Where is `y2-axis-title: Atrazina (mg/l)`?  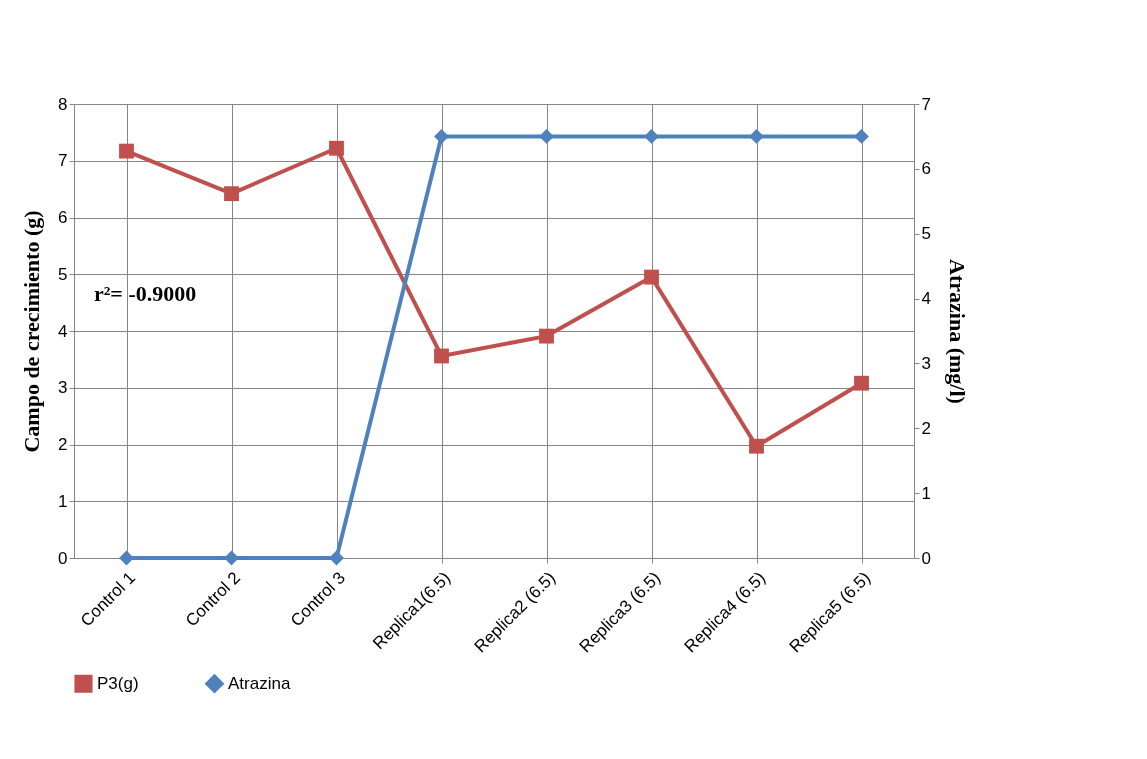 y2-axis-title: Atrazina (mg/l) is located at coordinates (957, 331).